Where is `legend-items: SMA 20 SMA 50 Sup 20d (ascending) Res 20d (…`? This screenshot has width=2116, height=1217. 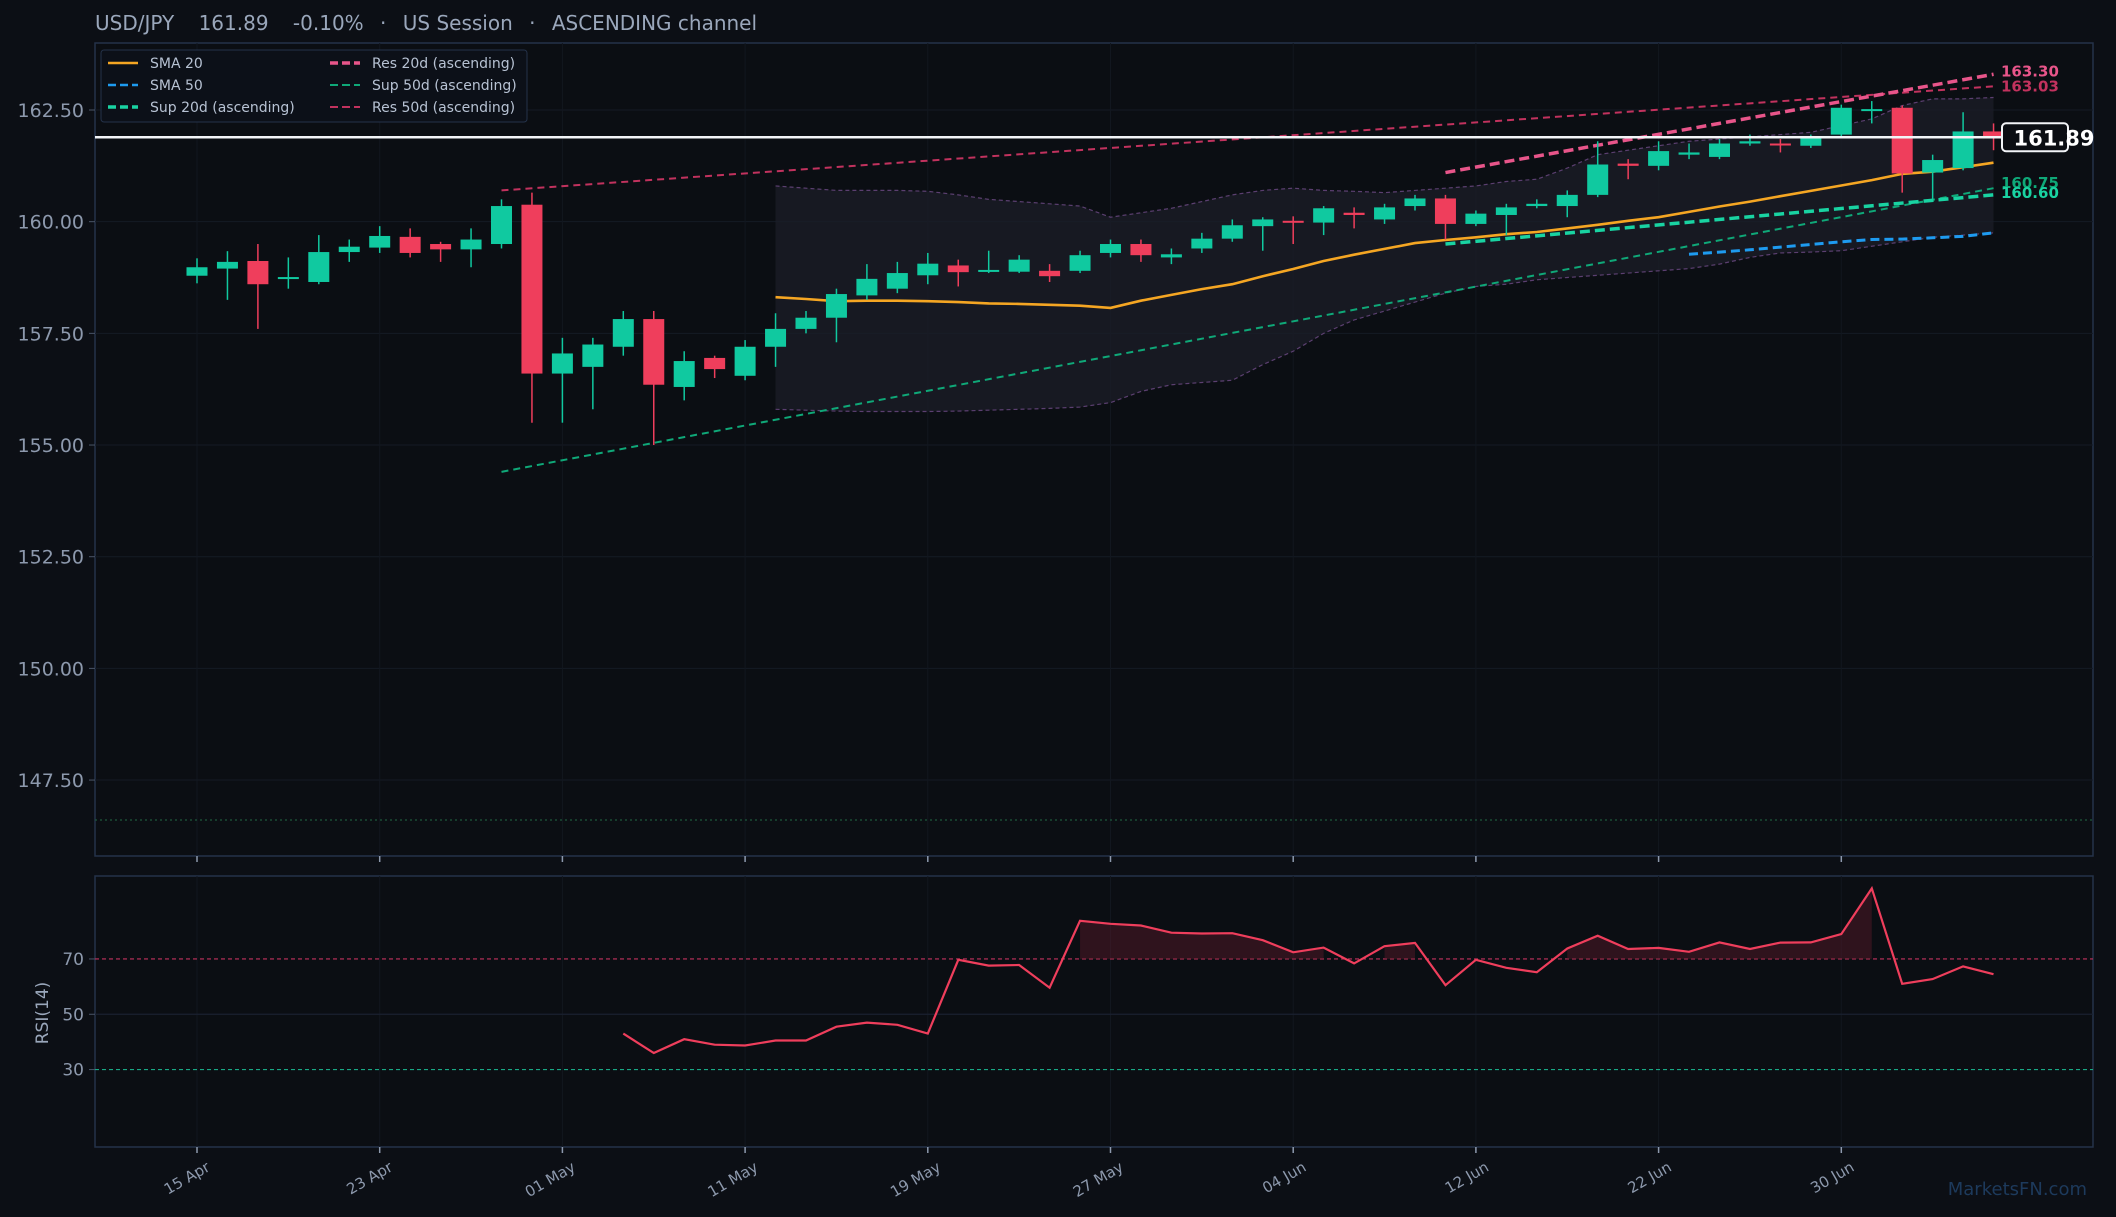
legend-items: SMA 20 SMA 50 Sup 20d (ascending) Res 20d (… is located at coordinates (312, 86).